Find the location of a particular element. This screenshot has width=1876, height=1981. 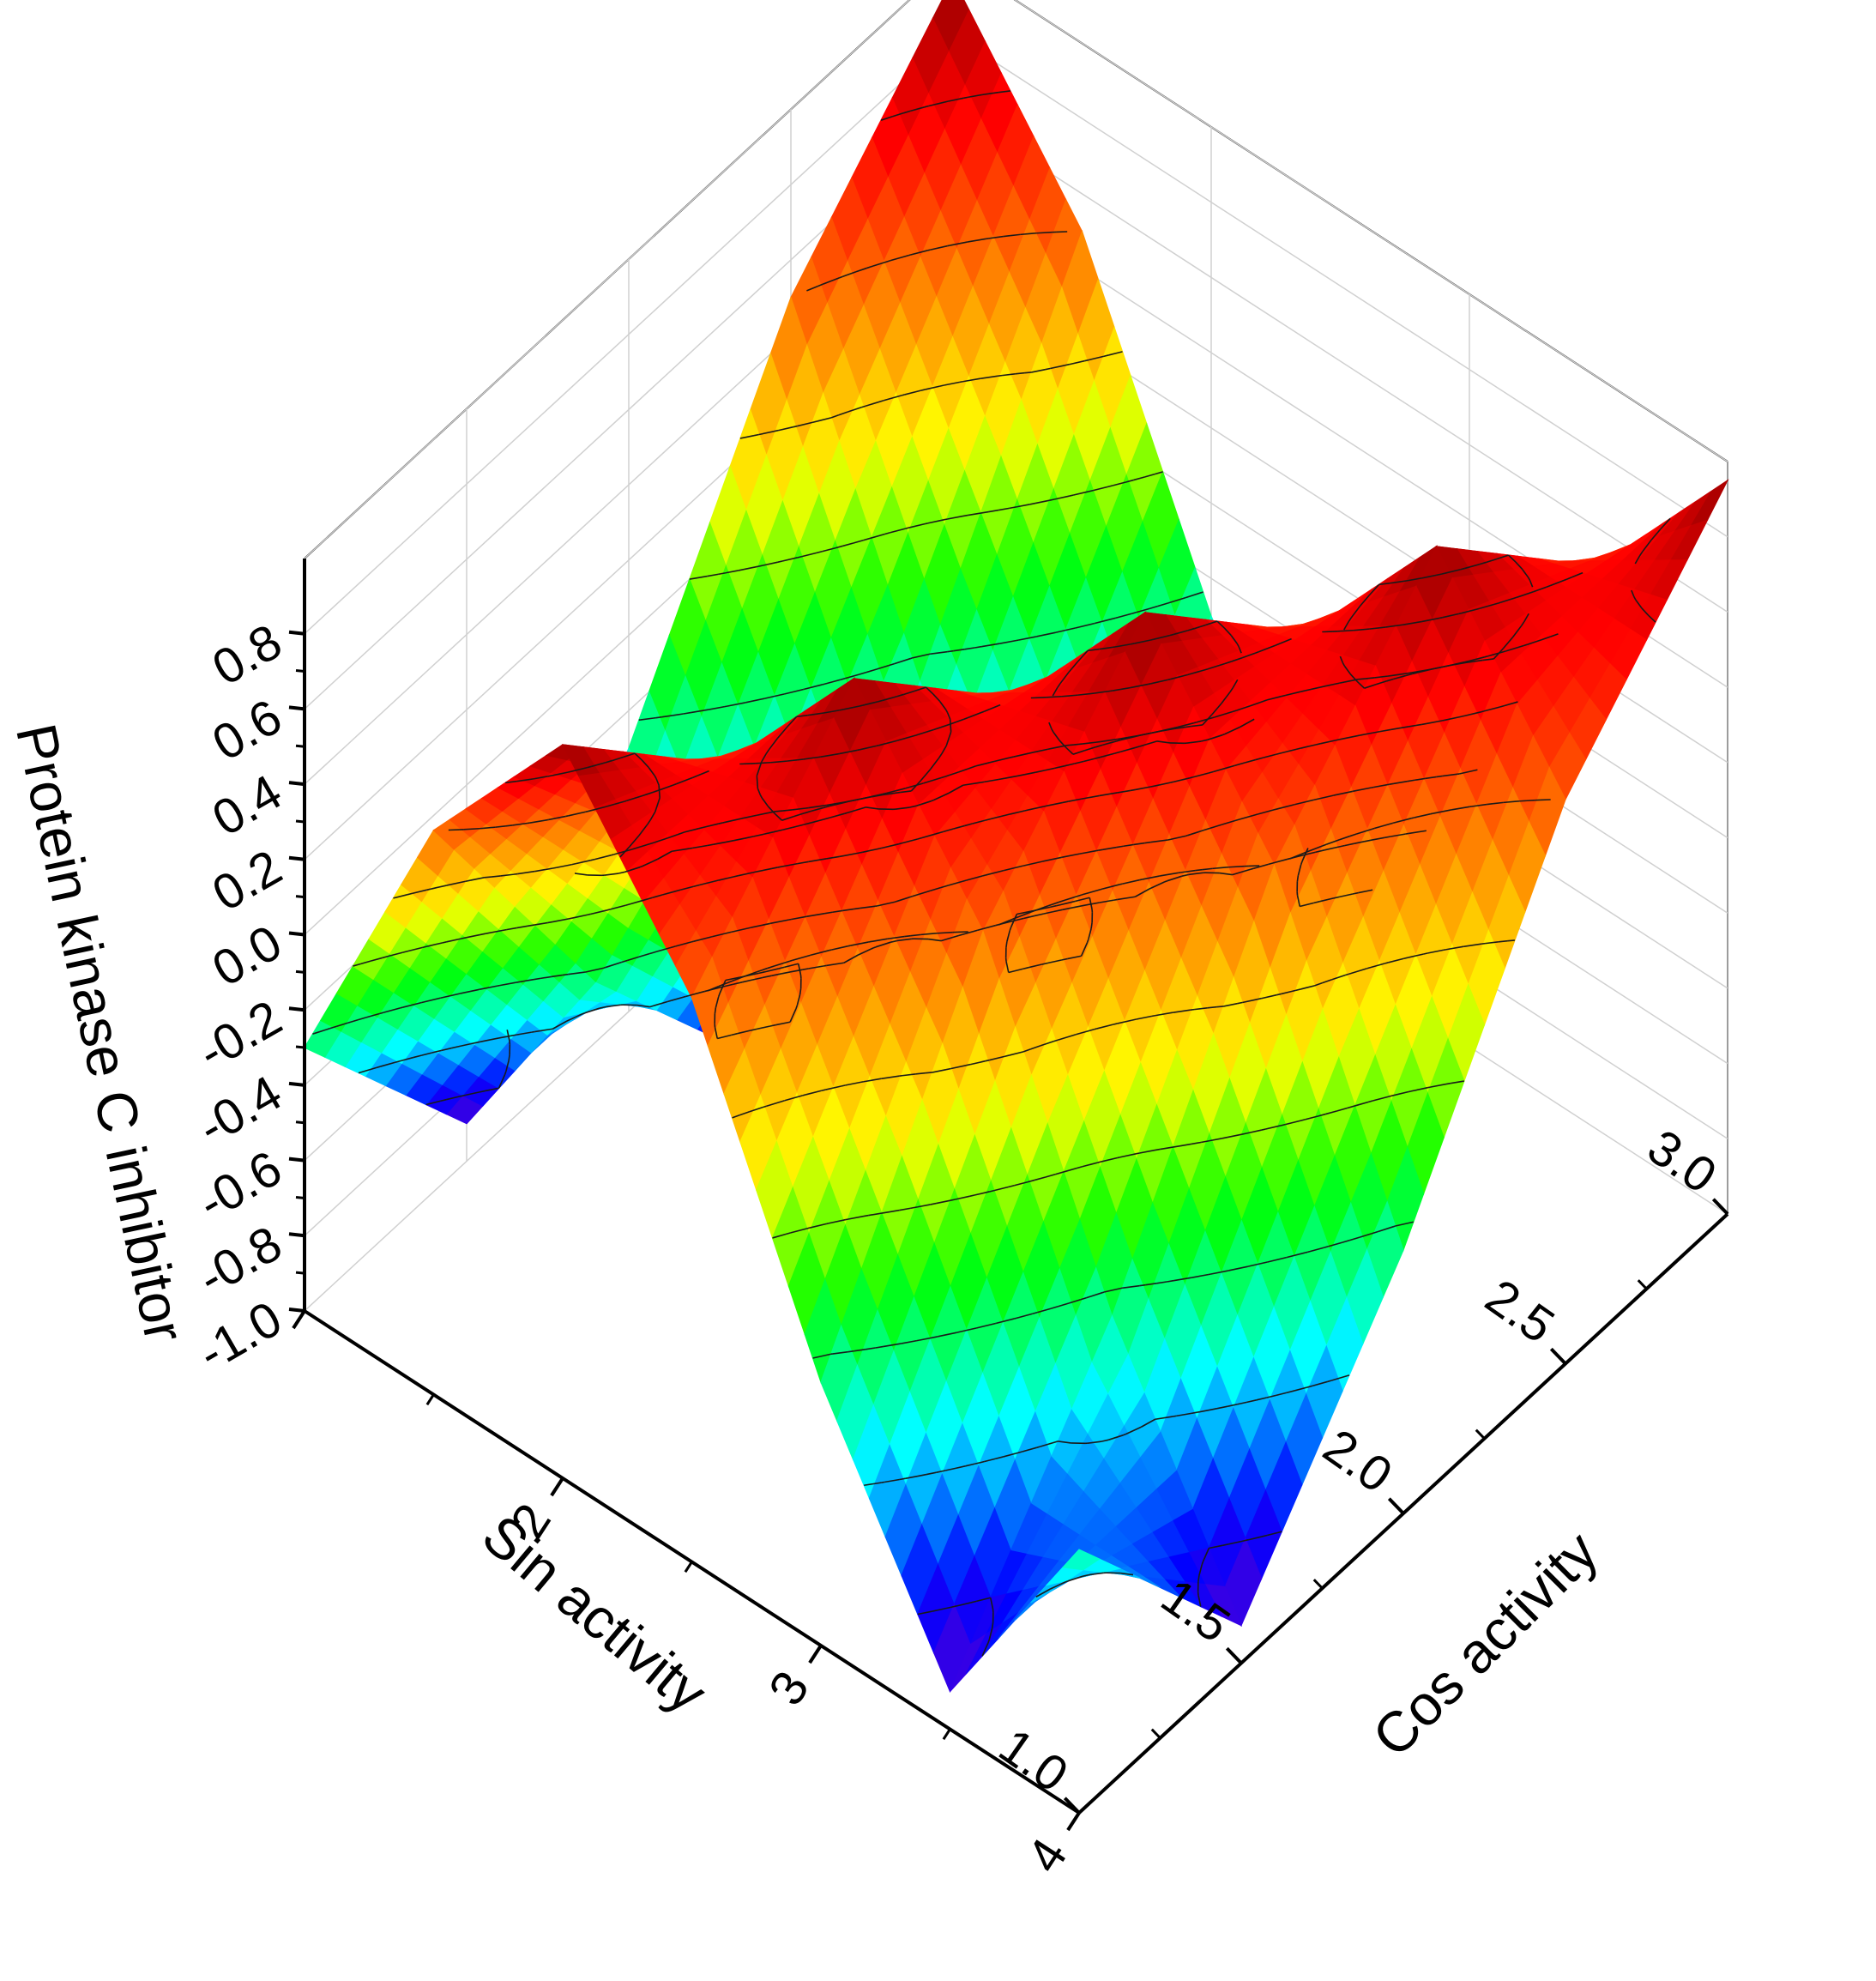

z-tick is located at coordinates (296, 708).